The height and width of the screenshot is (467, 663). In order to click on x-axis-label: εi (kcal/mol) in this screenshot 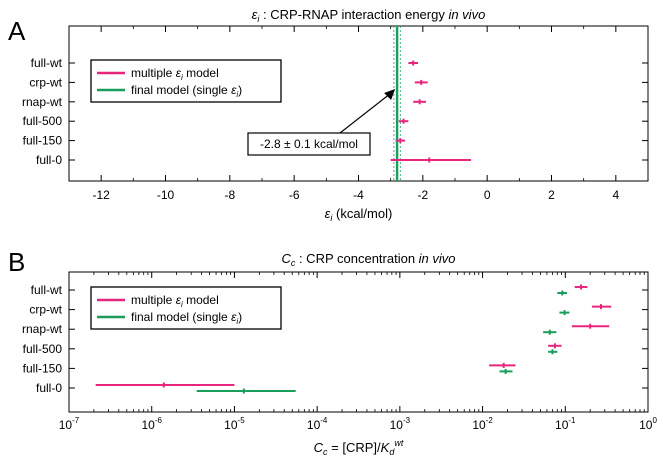, I will do `click(359, 214)`.